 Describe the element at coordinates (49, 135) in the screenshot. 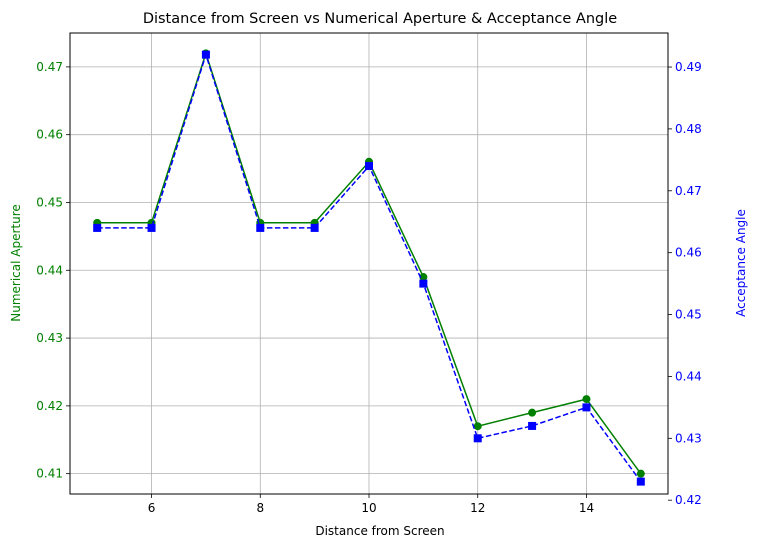

I see `y-left-tick-label: 0.46` at that location.